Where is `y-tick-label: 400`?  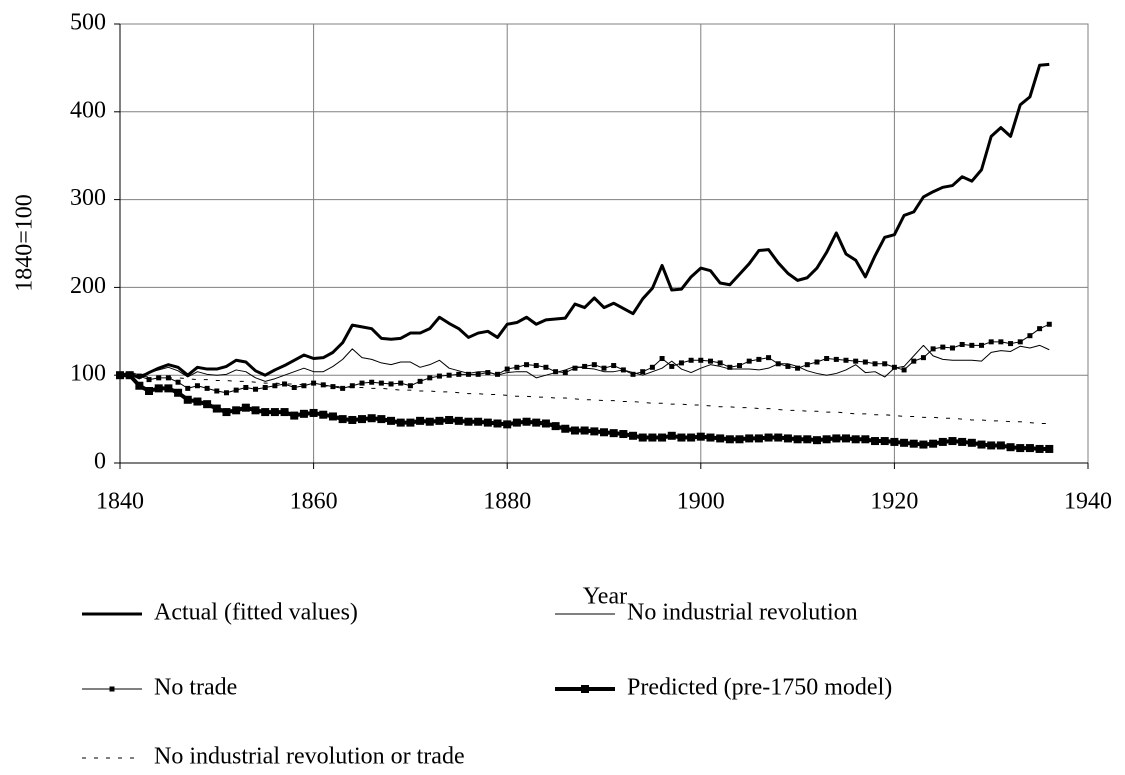 y-tick-label: 400 is located at coordinates (88, 110).